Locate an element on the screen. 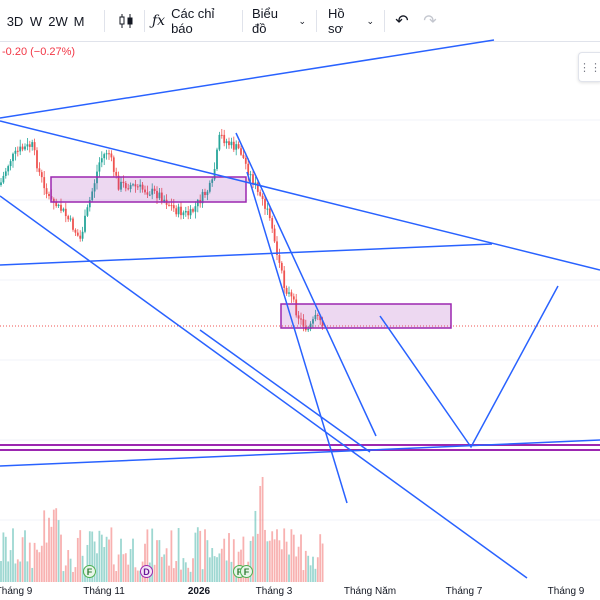  timeframe-3d-button: 3D is located at coordinates (15, 21).